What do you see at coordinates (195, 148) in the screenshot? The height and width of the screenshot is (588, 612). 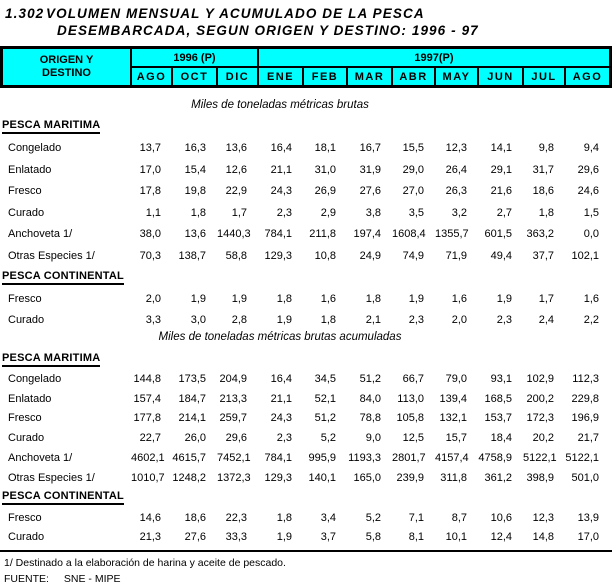 I see `value-cell-1: 16,3` at bounding box center [195, 148].